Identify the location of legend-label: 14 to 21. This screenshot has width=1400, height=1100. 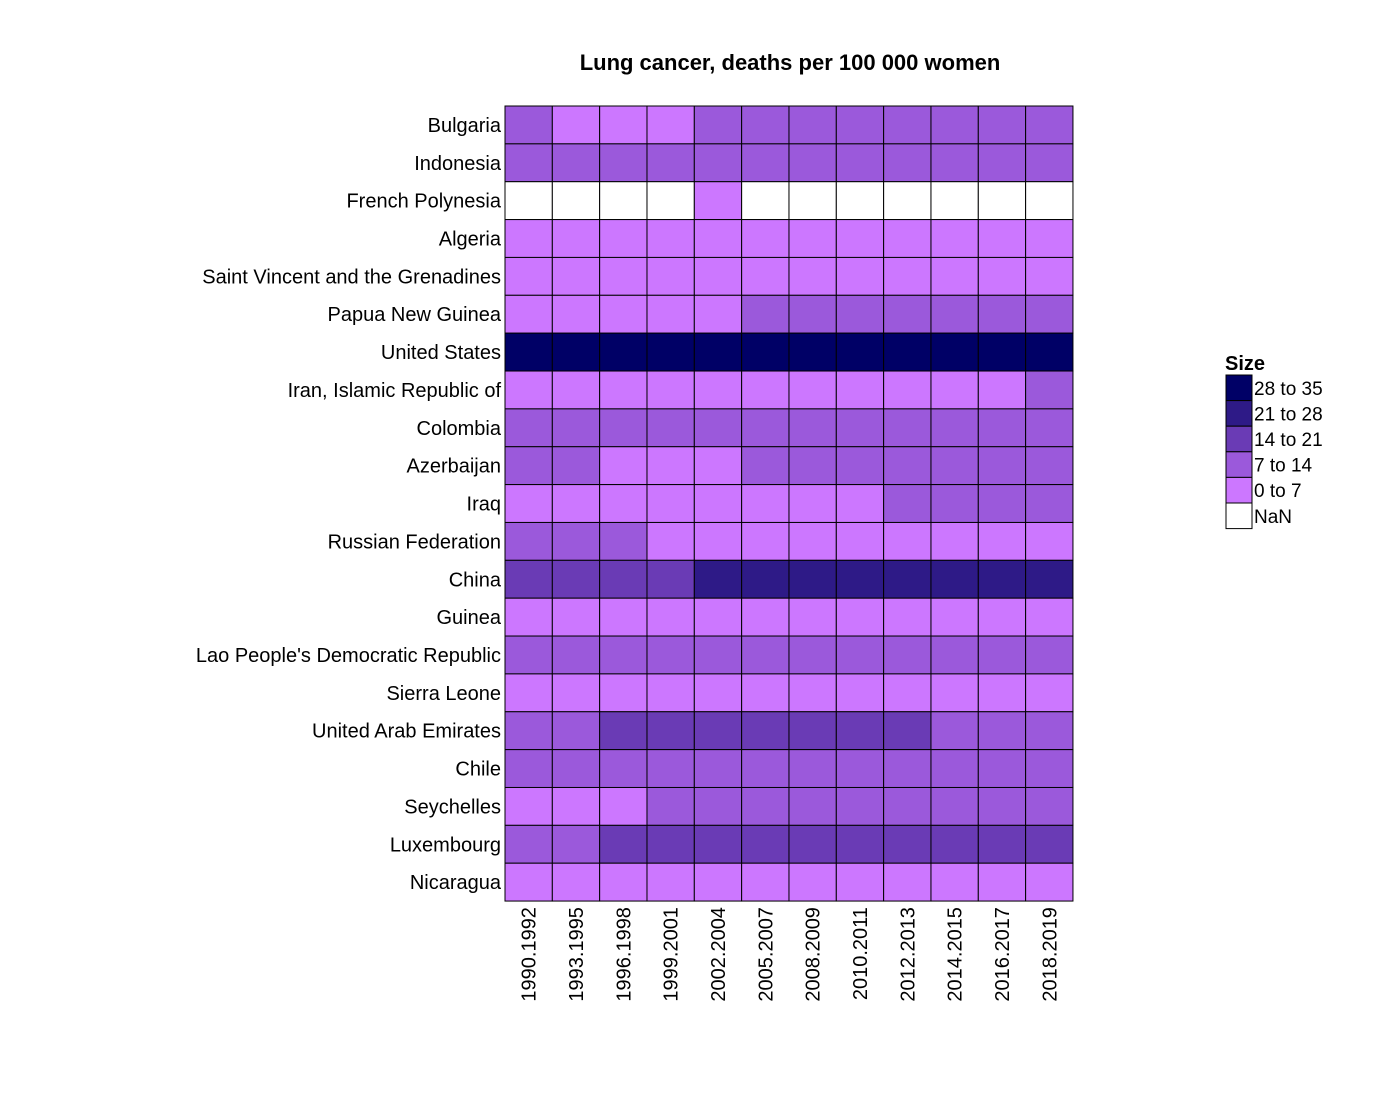
(1288, 440).